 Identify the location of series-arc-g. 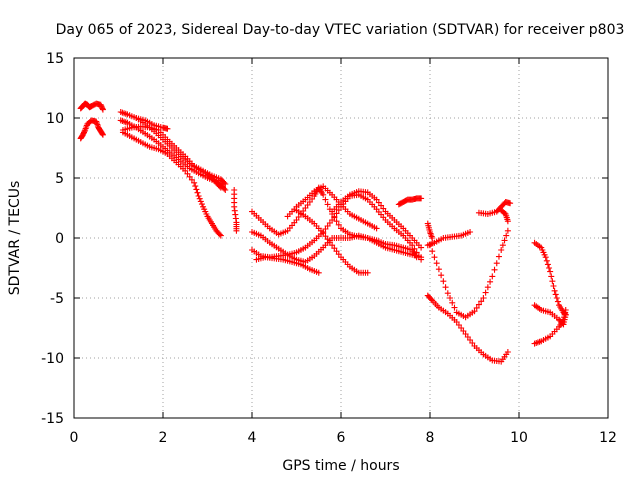
(152, 123).